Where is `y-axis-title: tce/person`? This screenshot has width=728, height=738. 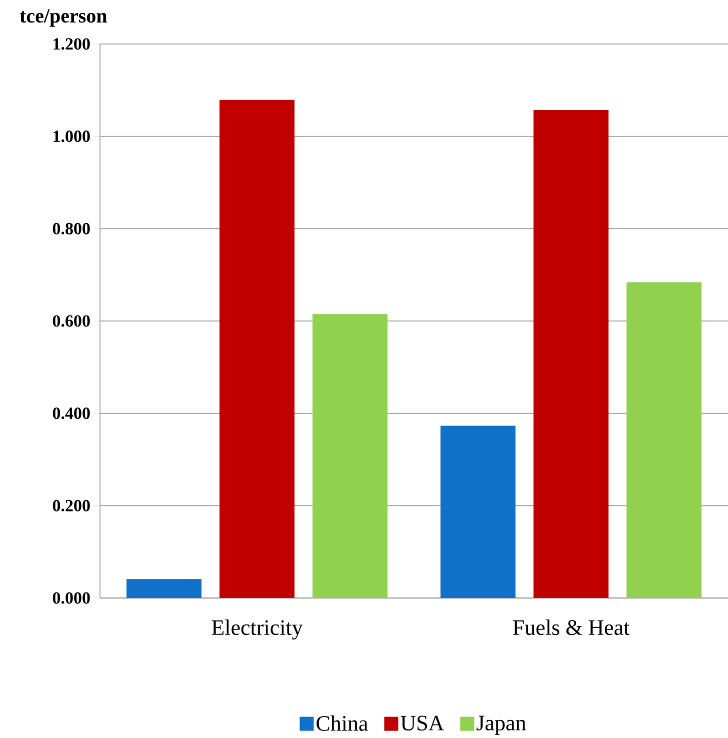 y-axis-title: tce/person is located at coordinates (63, 18).